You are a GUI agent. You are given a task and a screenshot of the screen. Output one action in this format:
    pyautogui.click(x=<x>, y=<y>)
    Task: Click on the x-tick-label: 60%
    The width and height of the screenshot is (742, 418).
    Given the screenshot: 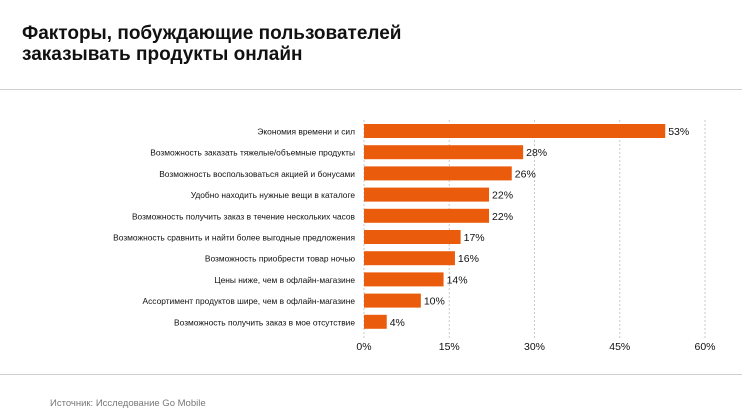 What is the action you would take?
    pyautogui.click(x=704, y=347)
    